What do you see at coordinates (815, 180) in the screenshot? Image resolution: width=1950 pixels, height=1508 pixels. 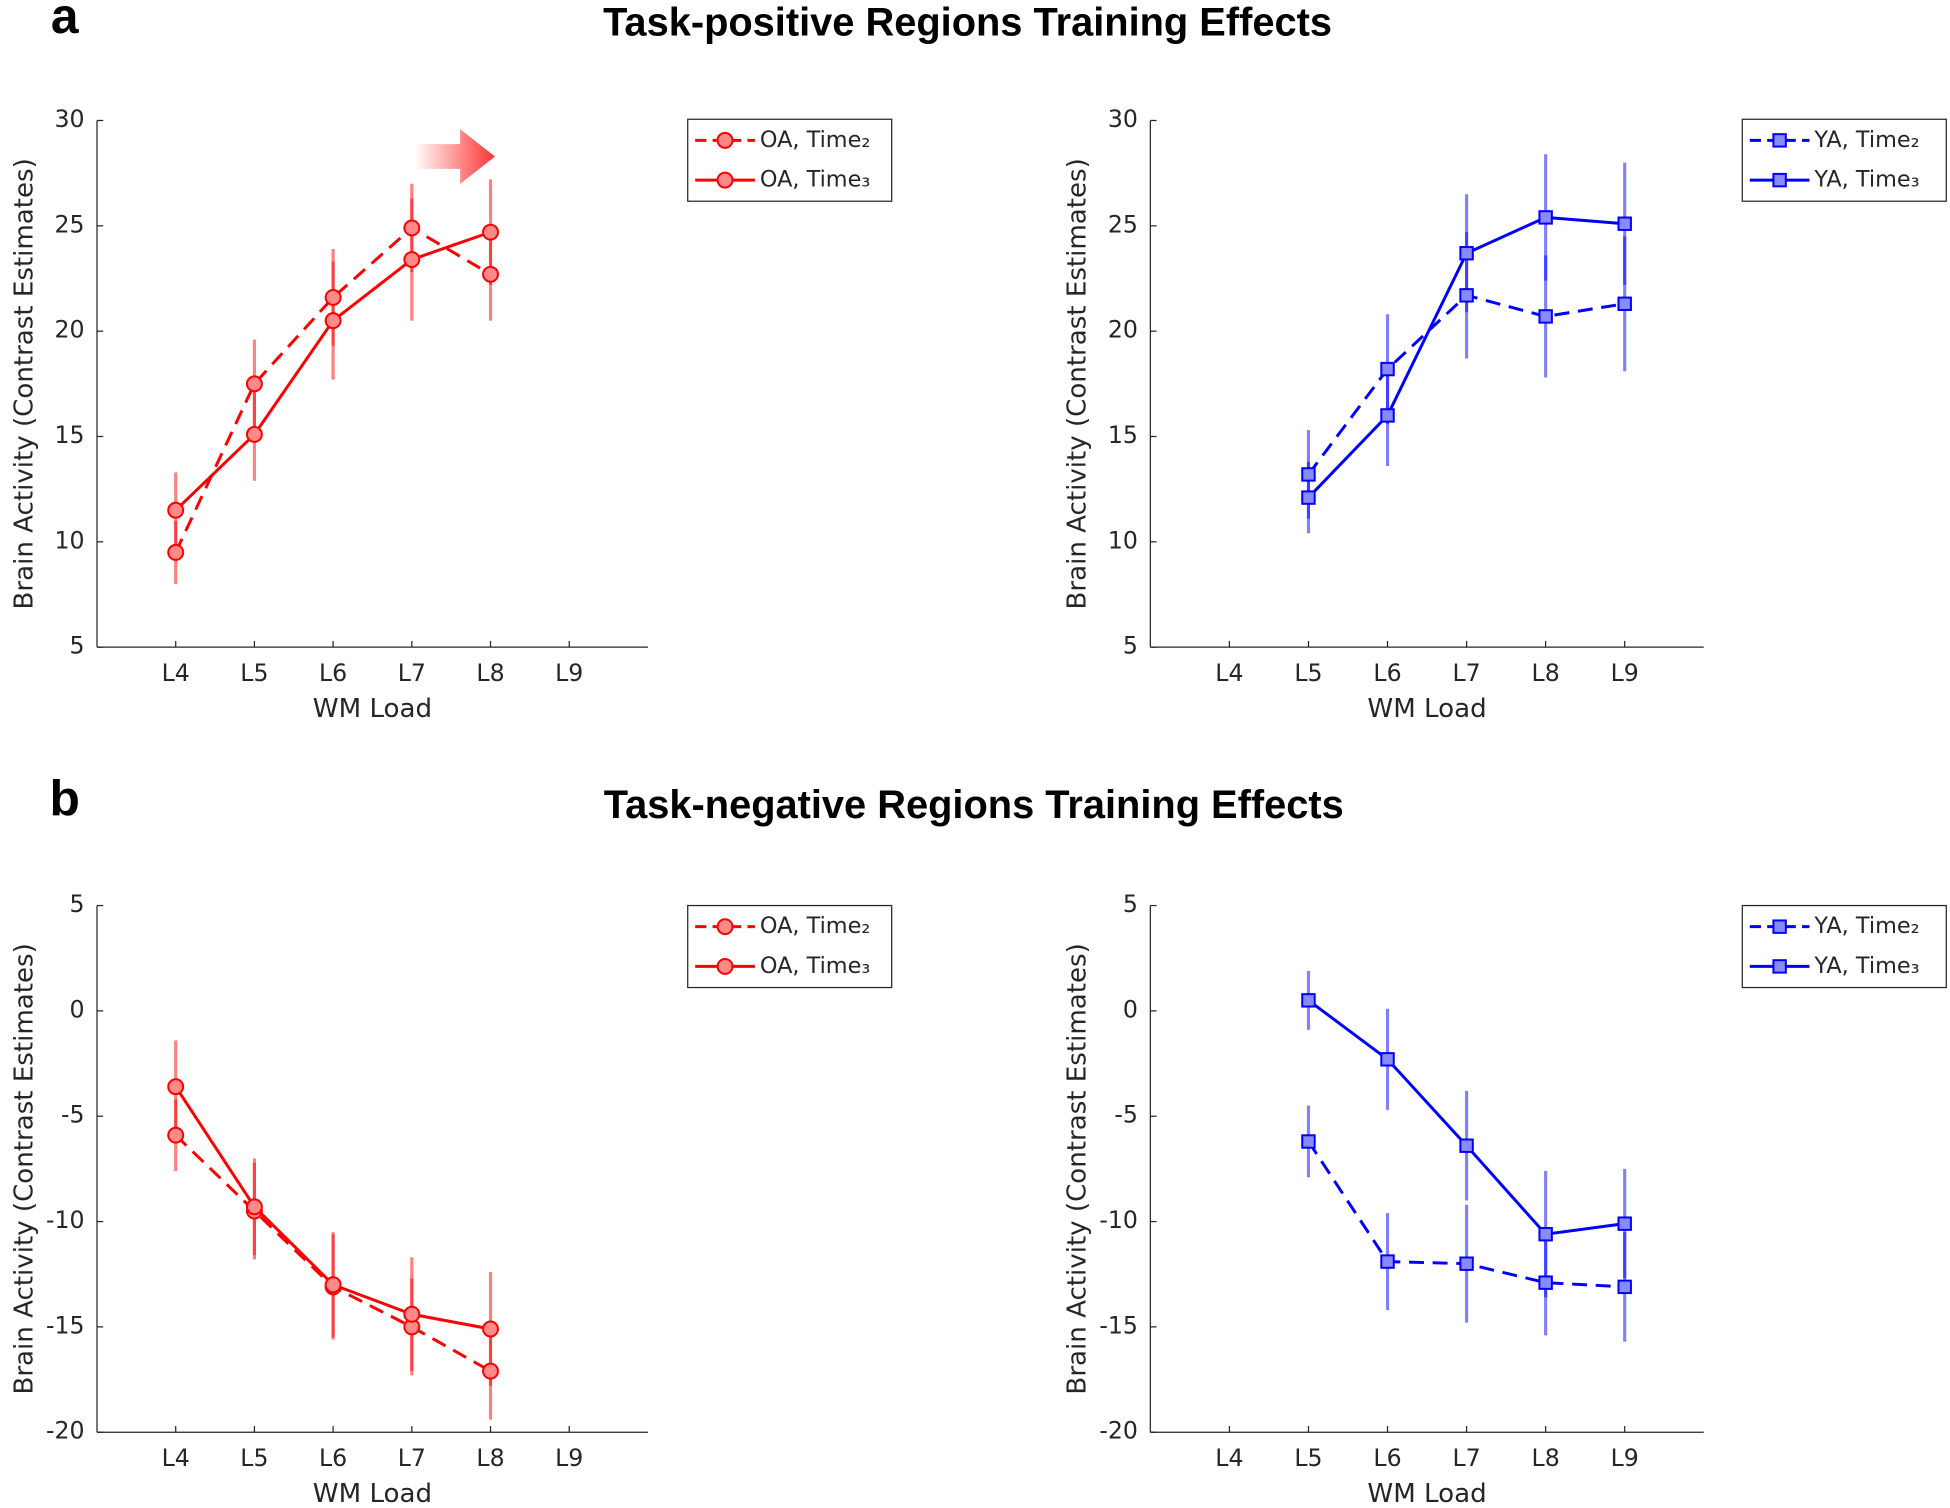 I see `legend-label: OA, Time₃` at bounding box center [815, 180].